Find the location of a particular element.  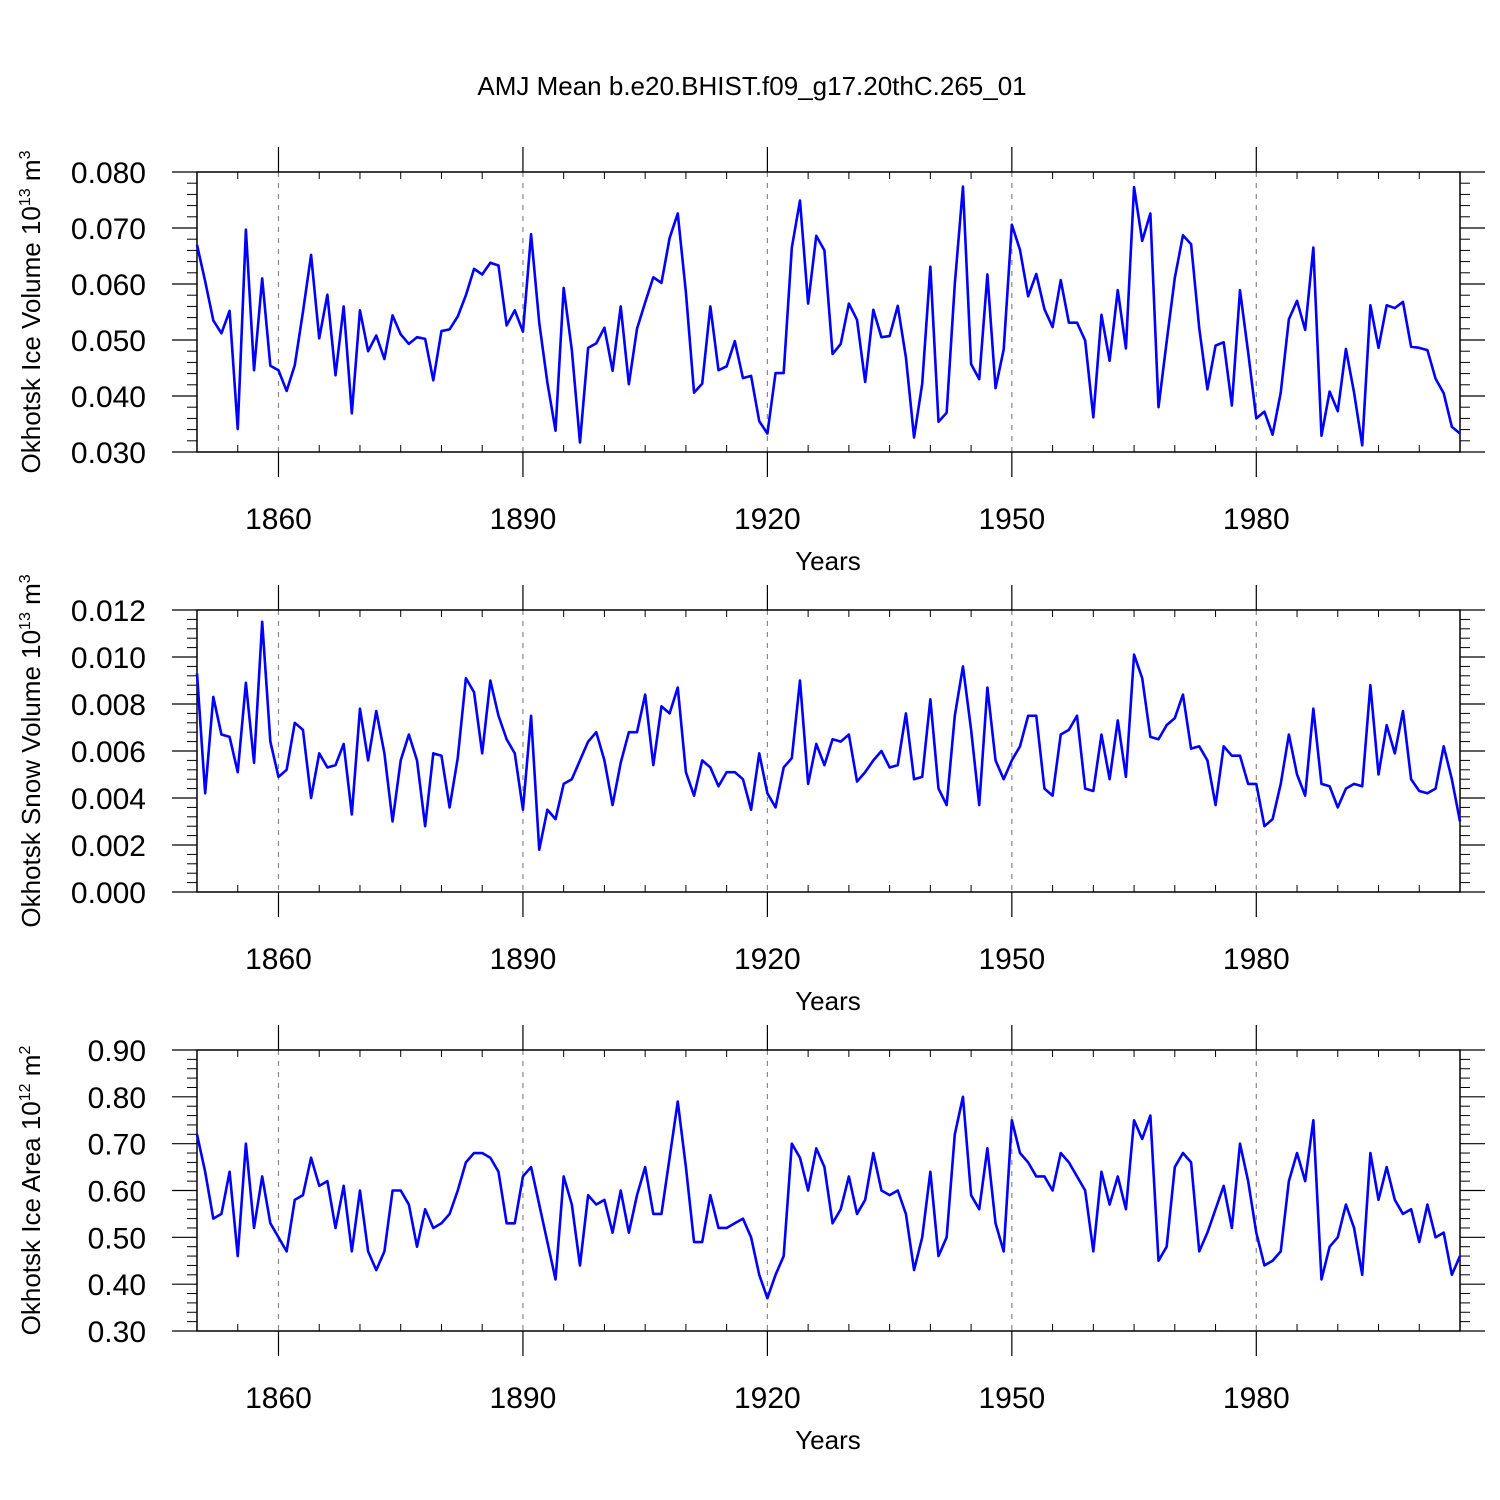

y-tick-label: 0.60 is located at coordinates (117, 1192).